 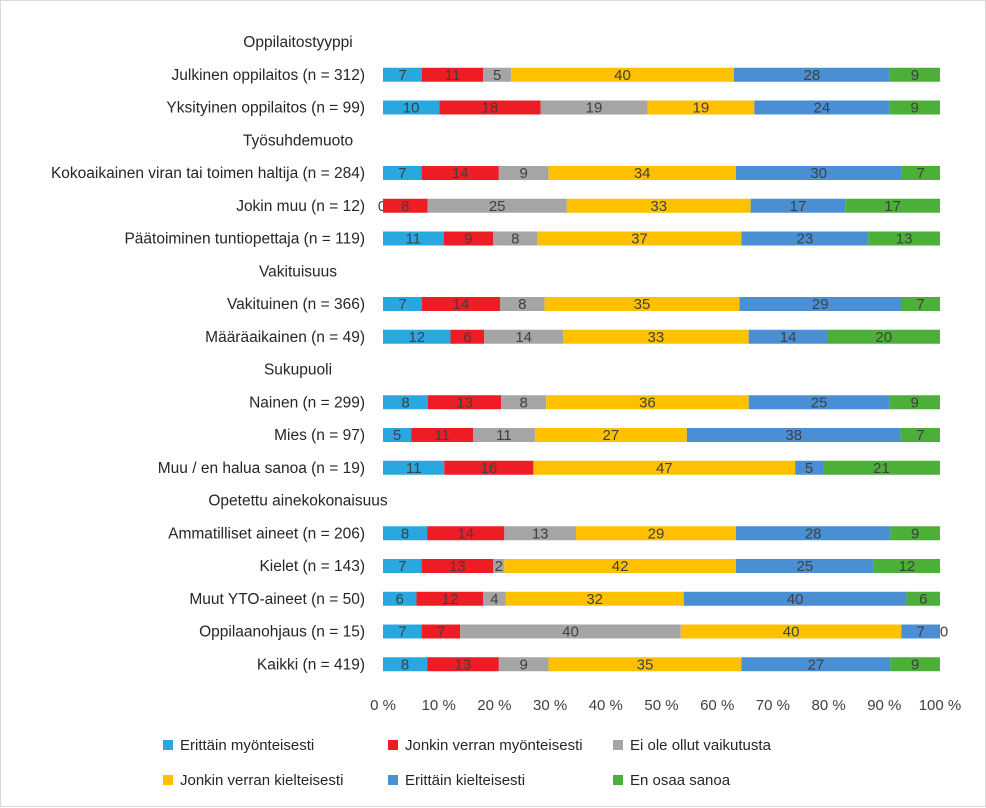 I want to click on group-label: Sukupuoli, so click(x=298, y=370).